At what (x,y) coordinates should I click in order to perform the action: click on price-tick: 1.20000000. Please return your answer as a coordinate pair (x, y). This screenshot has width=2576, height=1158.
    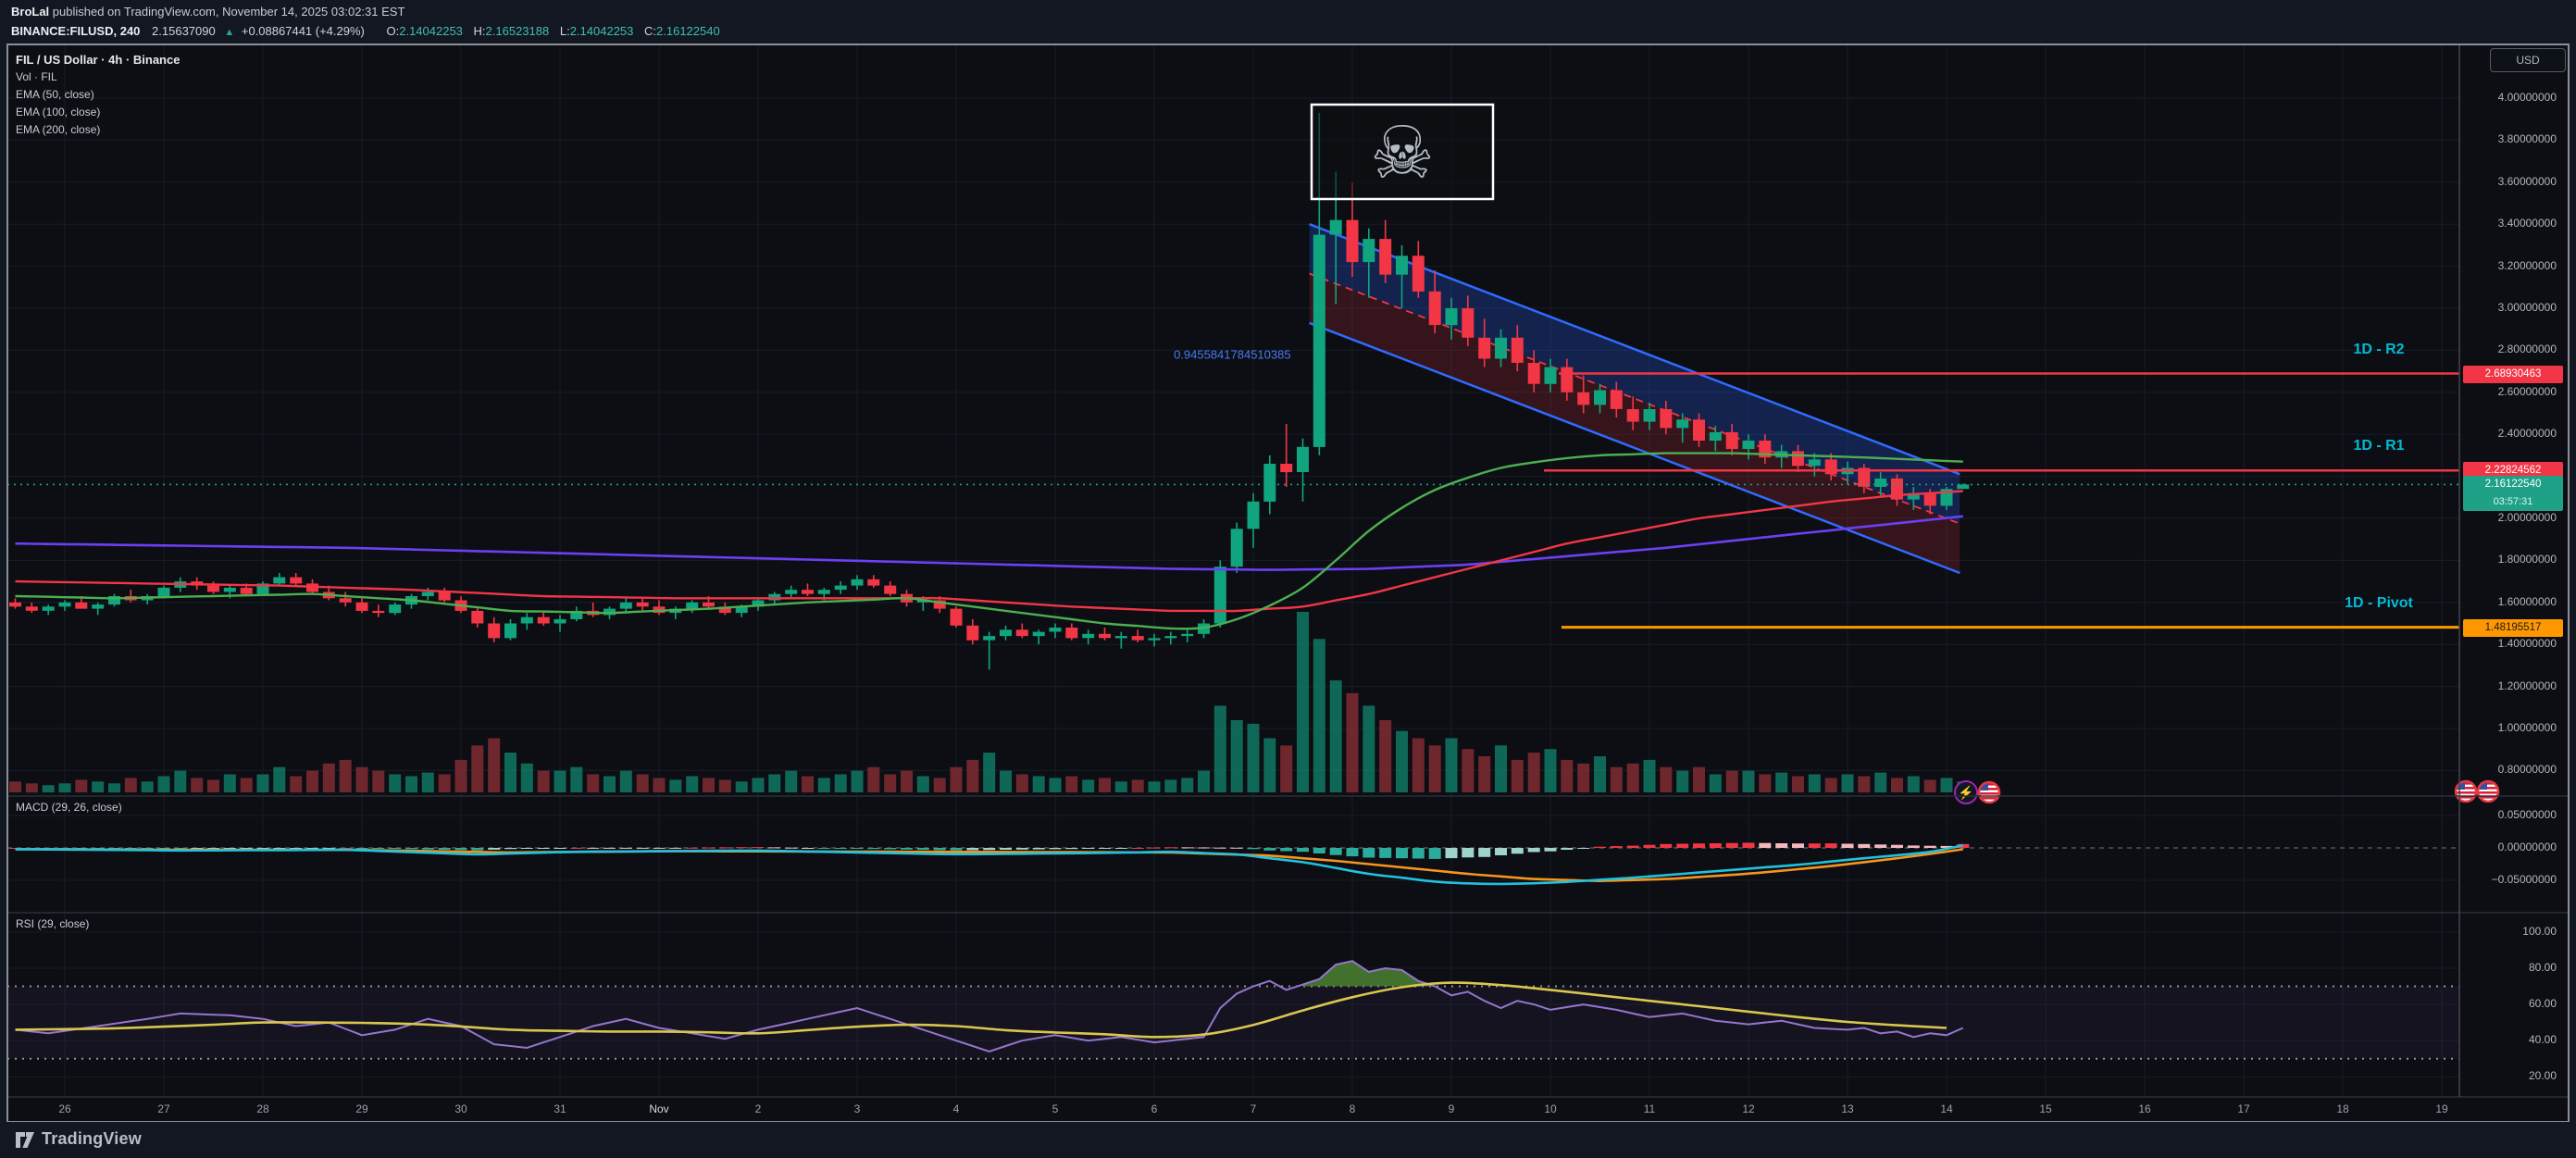
    Looking at the image, I should click on (2527, 685).